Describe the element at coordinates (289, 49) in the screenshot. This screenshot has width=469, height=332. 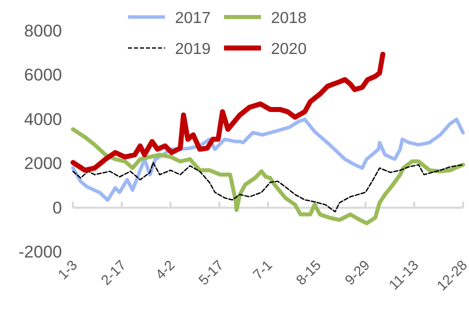
I see `legend-label: 2020` at that location.